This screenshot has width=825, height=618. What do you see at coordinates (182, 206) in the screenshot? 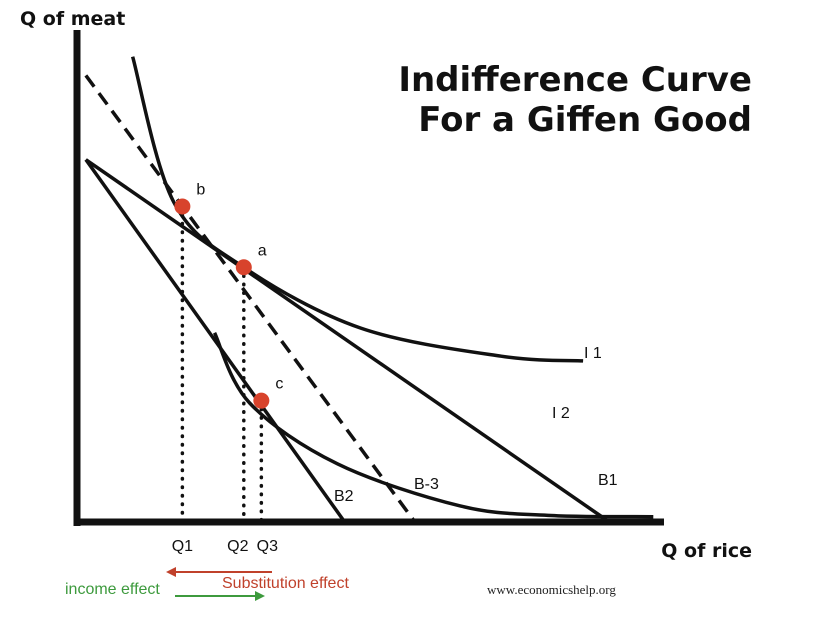
I see `point-b` at bounding box center [182, 206].